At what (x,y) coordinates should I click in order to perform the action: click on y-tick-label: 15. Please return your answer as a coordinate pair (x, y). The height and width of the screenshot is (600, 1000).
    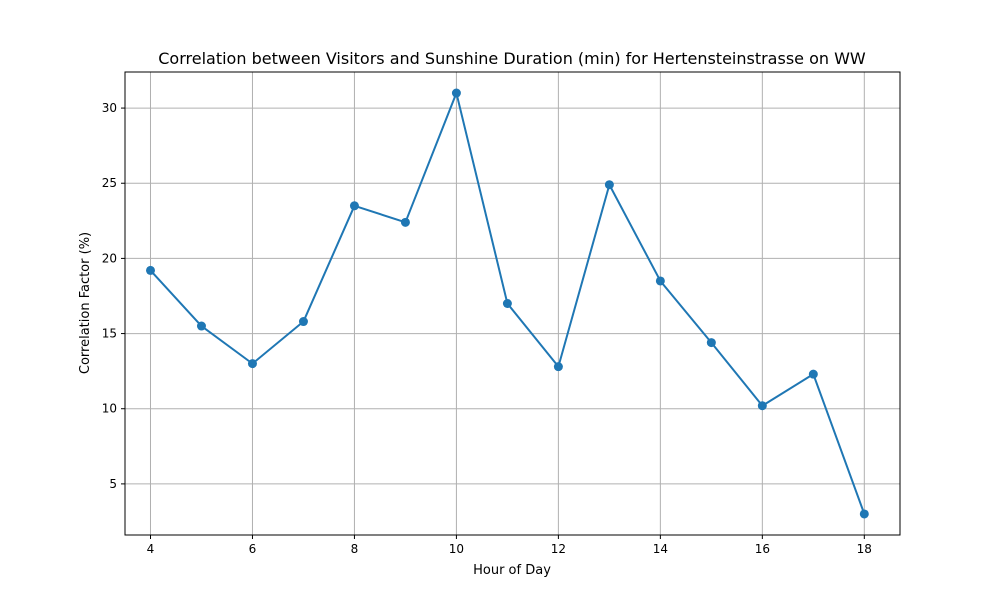
    Looking at the image, I should click on (109, 334).